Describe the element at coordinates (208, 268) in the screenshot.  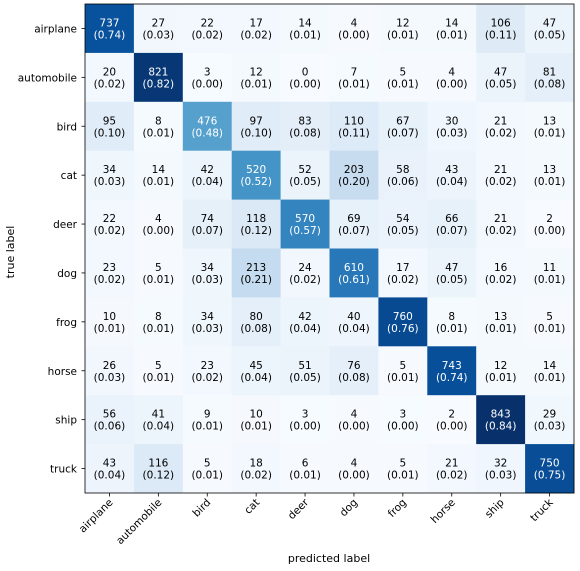
I see `cell-count-label: 34` at that location.